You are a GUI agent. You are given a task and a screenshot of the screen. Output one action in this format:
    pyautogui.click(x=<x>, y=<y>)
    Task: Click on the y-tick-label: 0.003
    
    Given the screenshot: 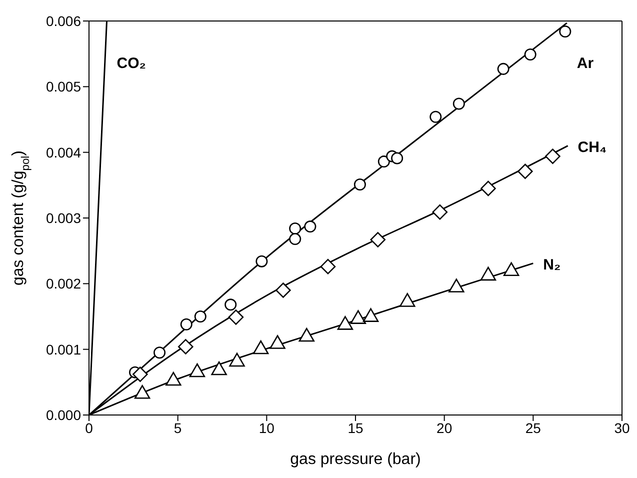 What is the action you would take?
    pyautogui.click(x=64, y=218)
    